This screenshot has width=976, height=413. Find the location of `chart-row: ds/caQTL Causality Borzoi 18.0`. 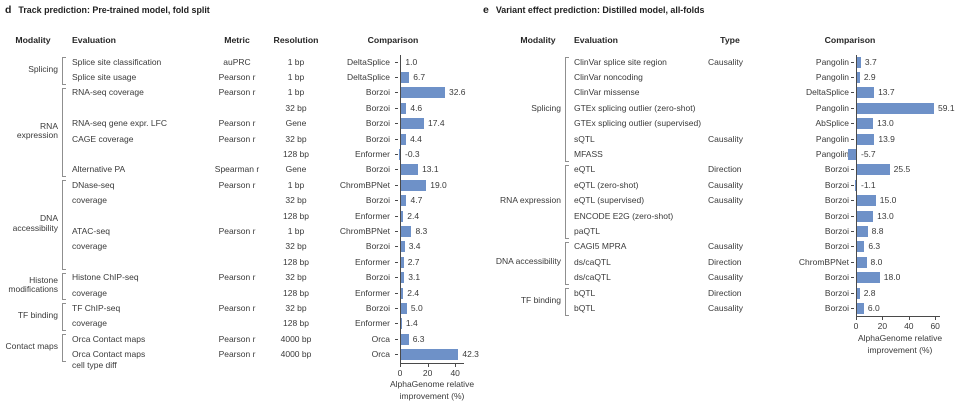

chart-row: ds/caQTL Causality Borzoi 18.0 is located at coordinates (728, 277).